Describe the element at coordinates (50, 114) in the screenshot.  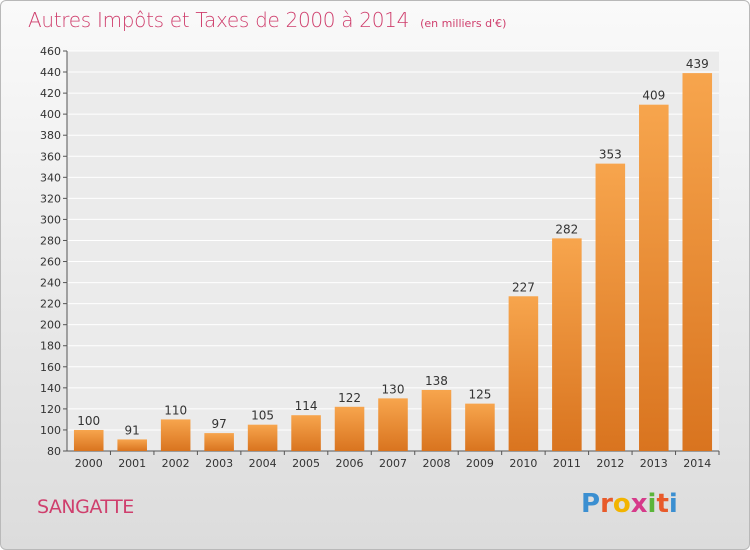
I see `y-tick-label: 400` at that location.